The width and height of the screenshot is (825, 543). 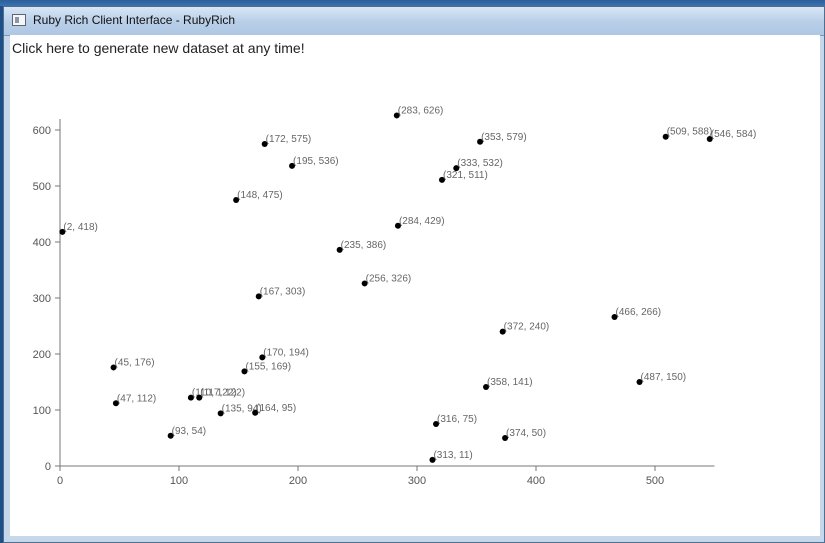 I want to click on y-tick-label: 0, so click(x=48, y=467).